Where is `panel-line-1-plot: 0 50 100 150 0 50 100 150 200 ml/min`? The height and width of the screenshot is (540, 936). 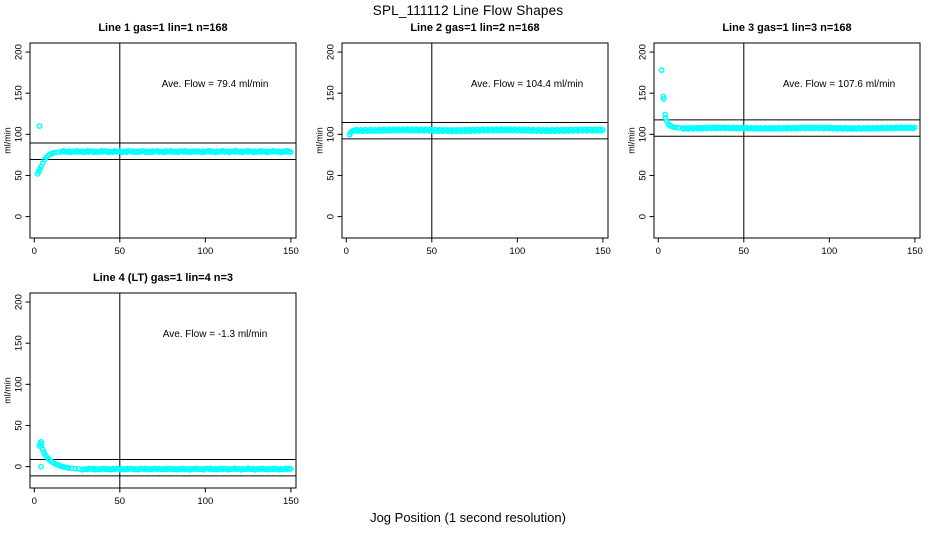
panel-line-1-plot: 0 50 100 150 0 50 100 150 200 ml/min is located at coordinates (150, 149).